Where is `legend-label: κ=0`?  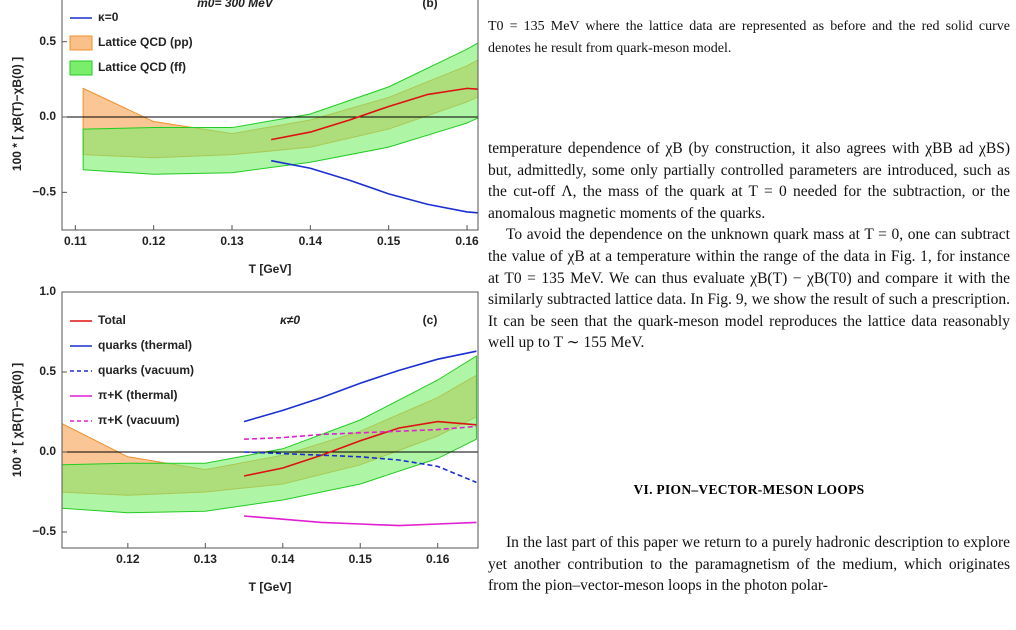
legend-label: κ=0 is located at coordinates (108, 17).